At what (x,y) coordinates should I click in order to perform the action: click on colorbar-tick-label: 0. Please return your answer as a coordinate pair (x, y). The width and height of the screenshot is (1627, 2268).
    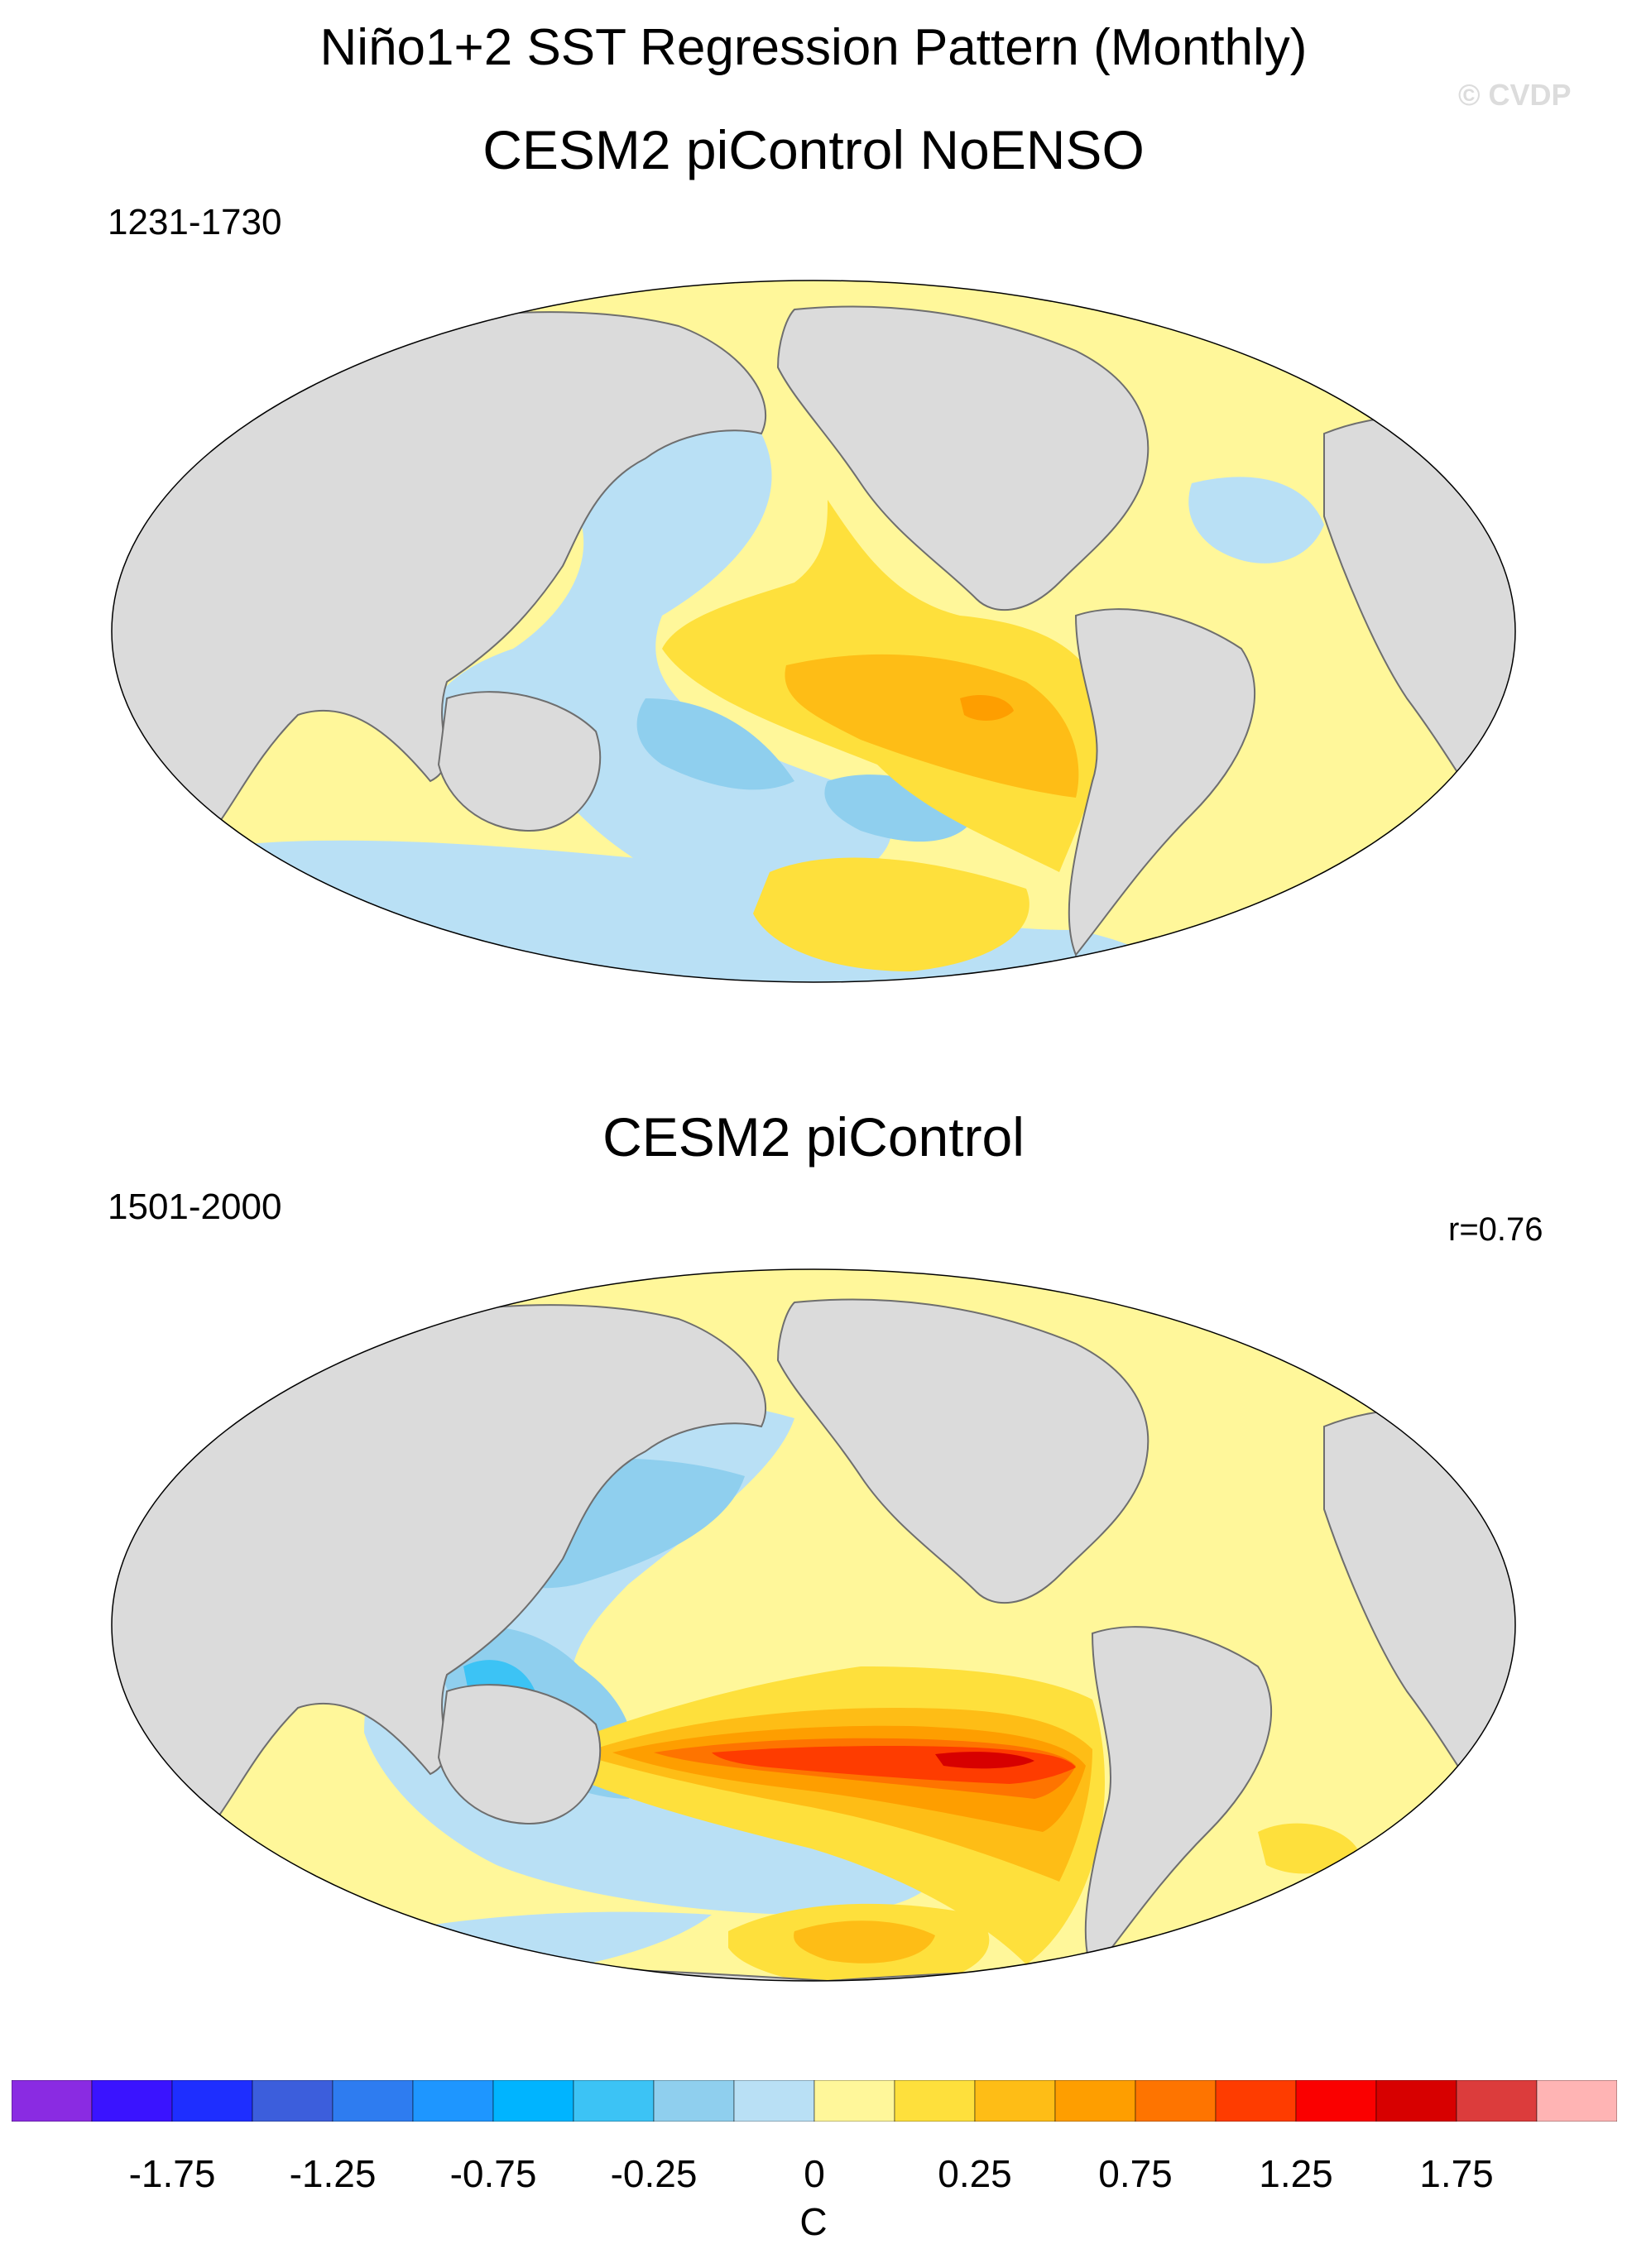
    Looking at the image, I should click on (814, 2173).